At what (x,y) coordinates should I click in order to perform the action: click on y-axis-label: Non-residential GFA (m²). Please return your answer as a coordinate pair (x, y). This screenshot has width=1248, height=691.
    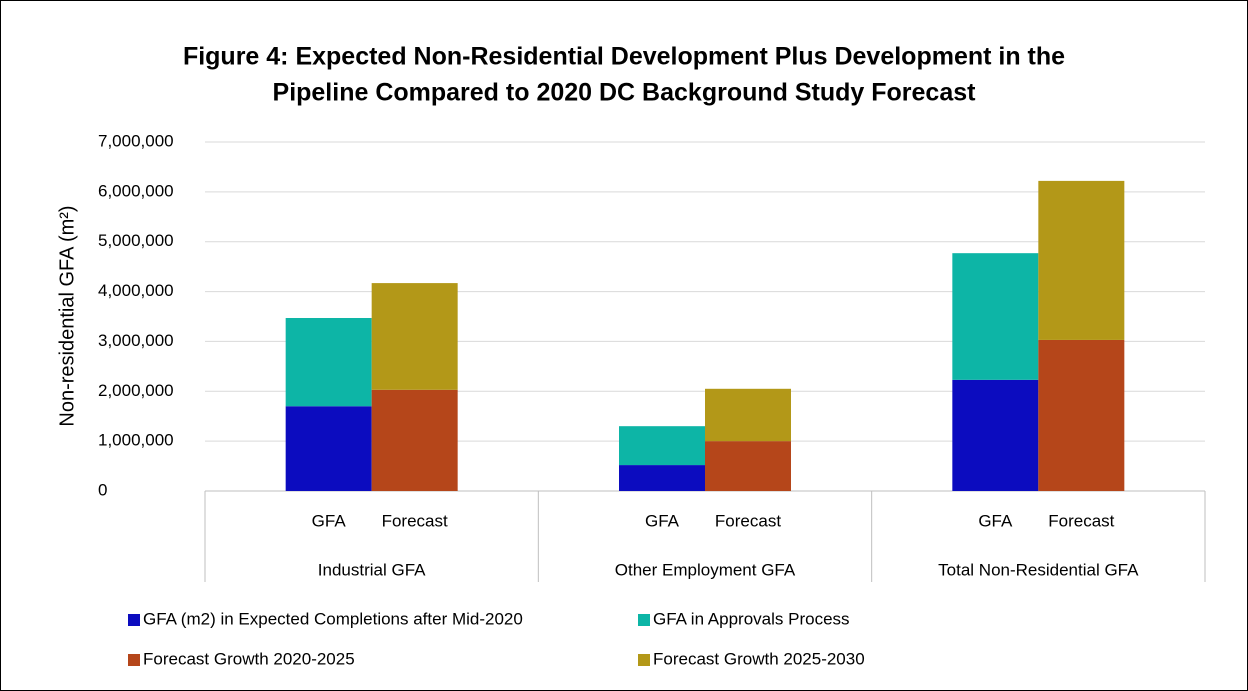
    Looking at the image, I should click on (67, 315).